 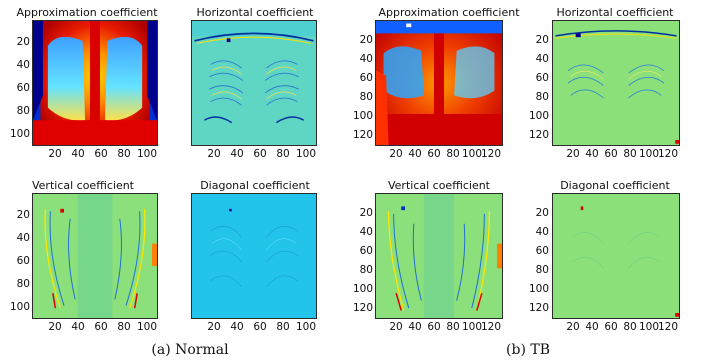 I want to click on figure-caption: (a) Normal, so click(x=190, y=350).